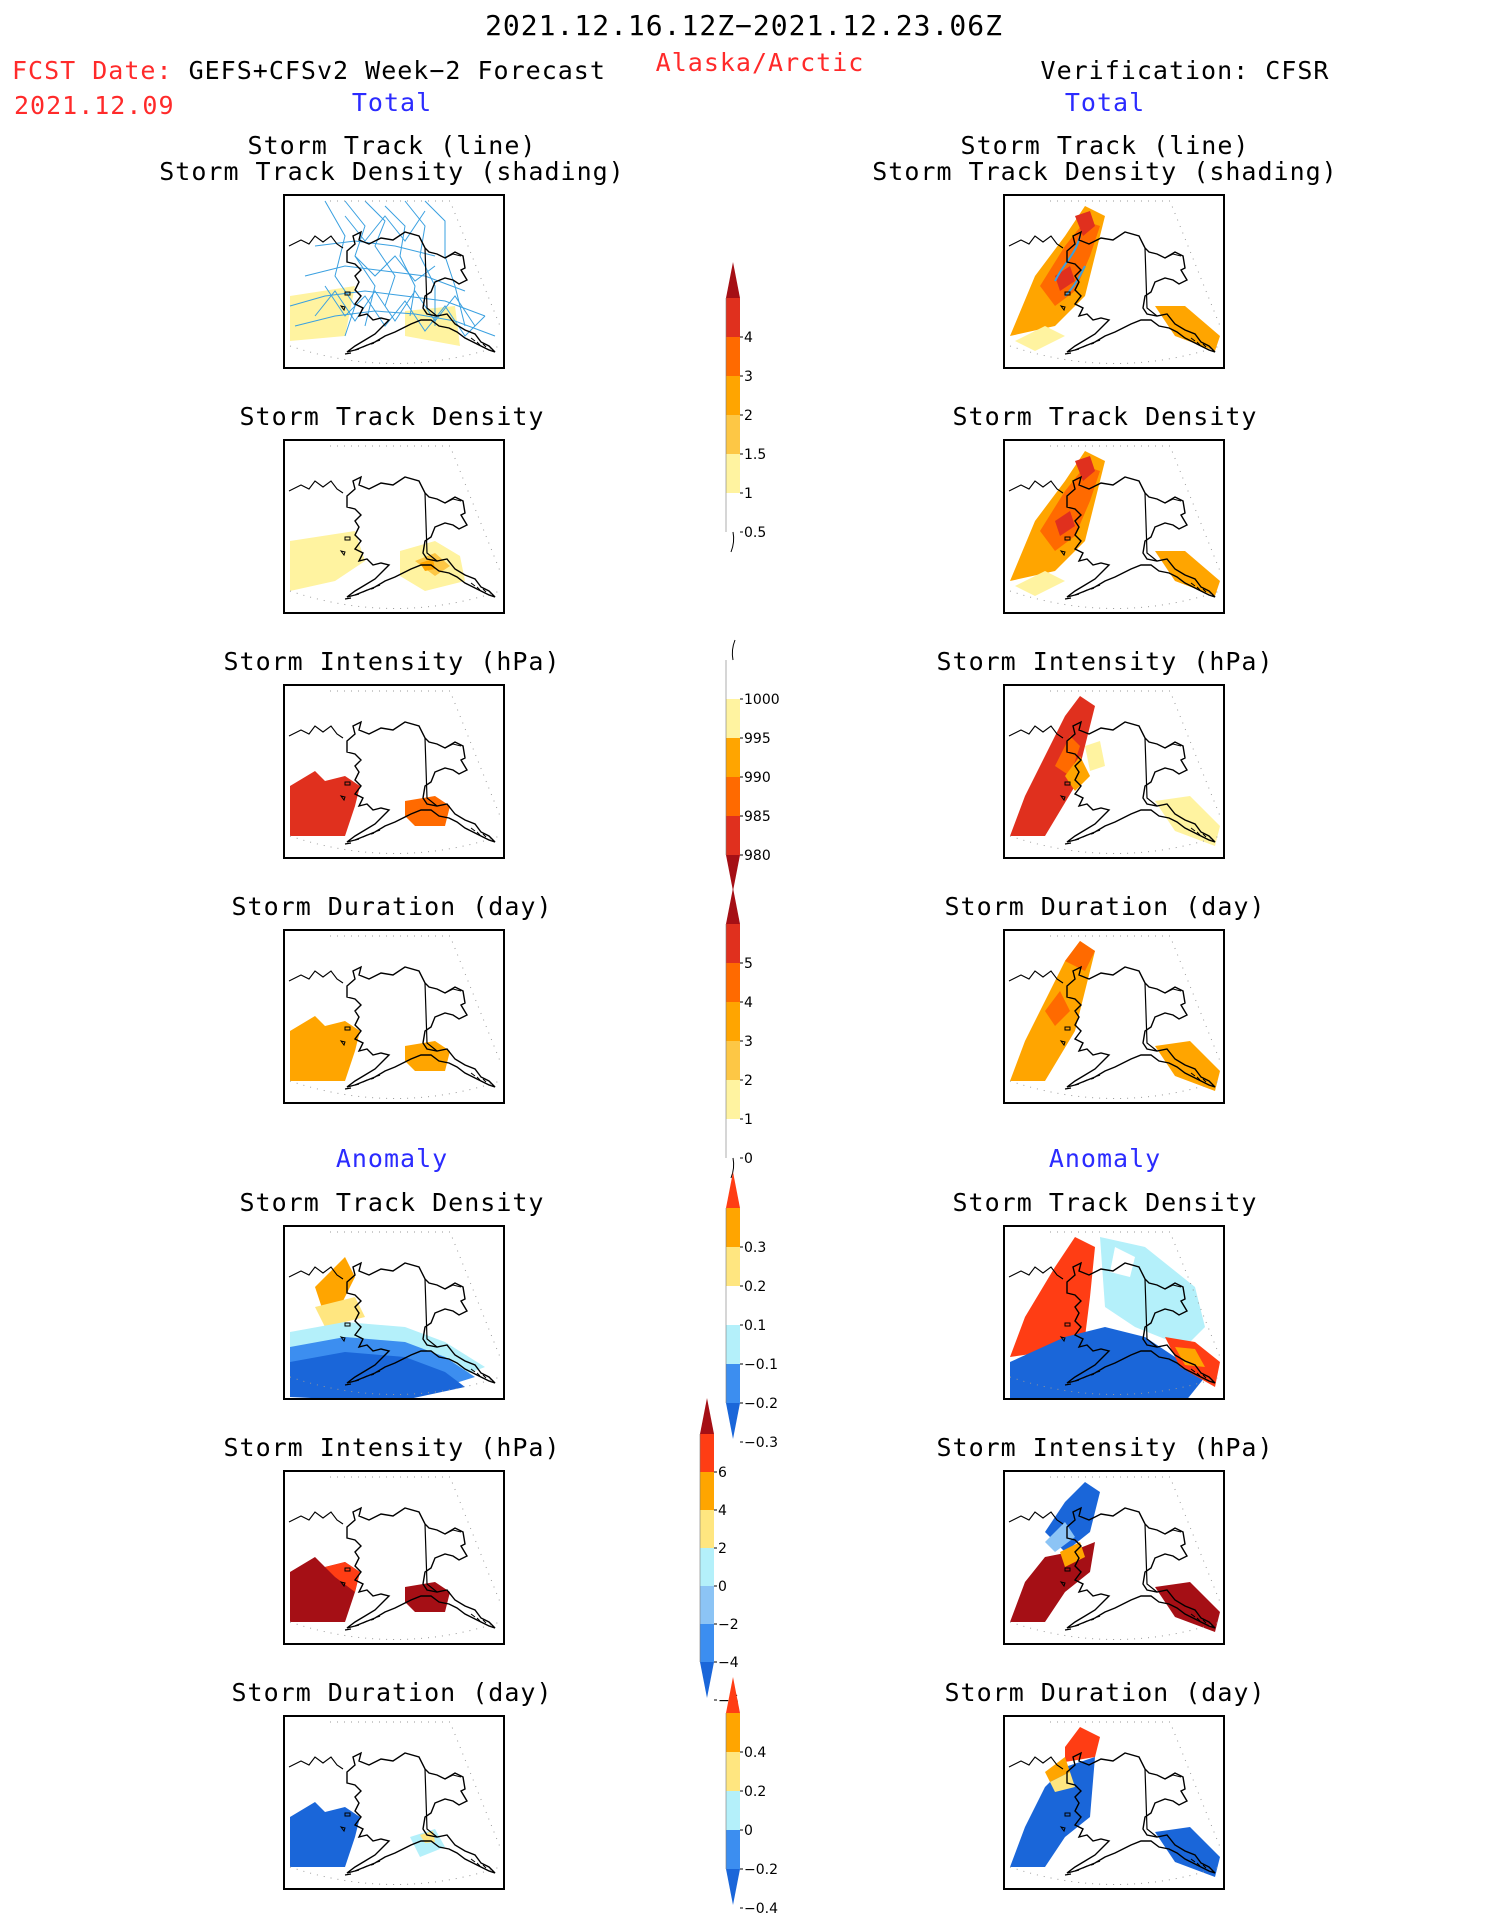  What do you see at coordinates (748, 1159) in the screenshot?
I see `duration-total-tick-label: 0` at bounding box center [748, 1159].